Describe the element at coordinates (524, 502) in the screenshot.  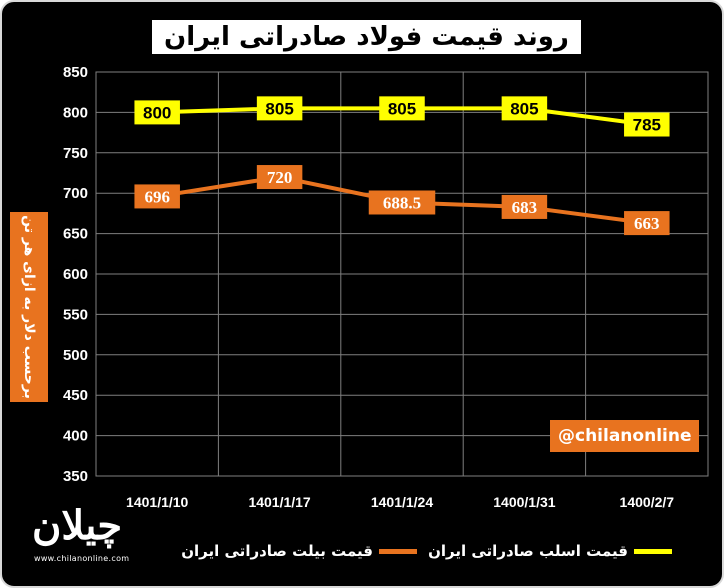
I see `x-tick-label: 1400/1/31` at that location.